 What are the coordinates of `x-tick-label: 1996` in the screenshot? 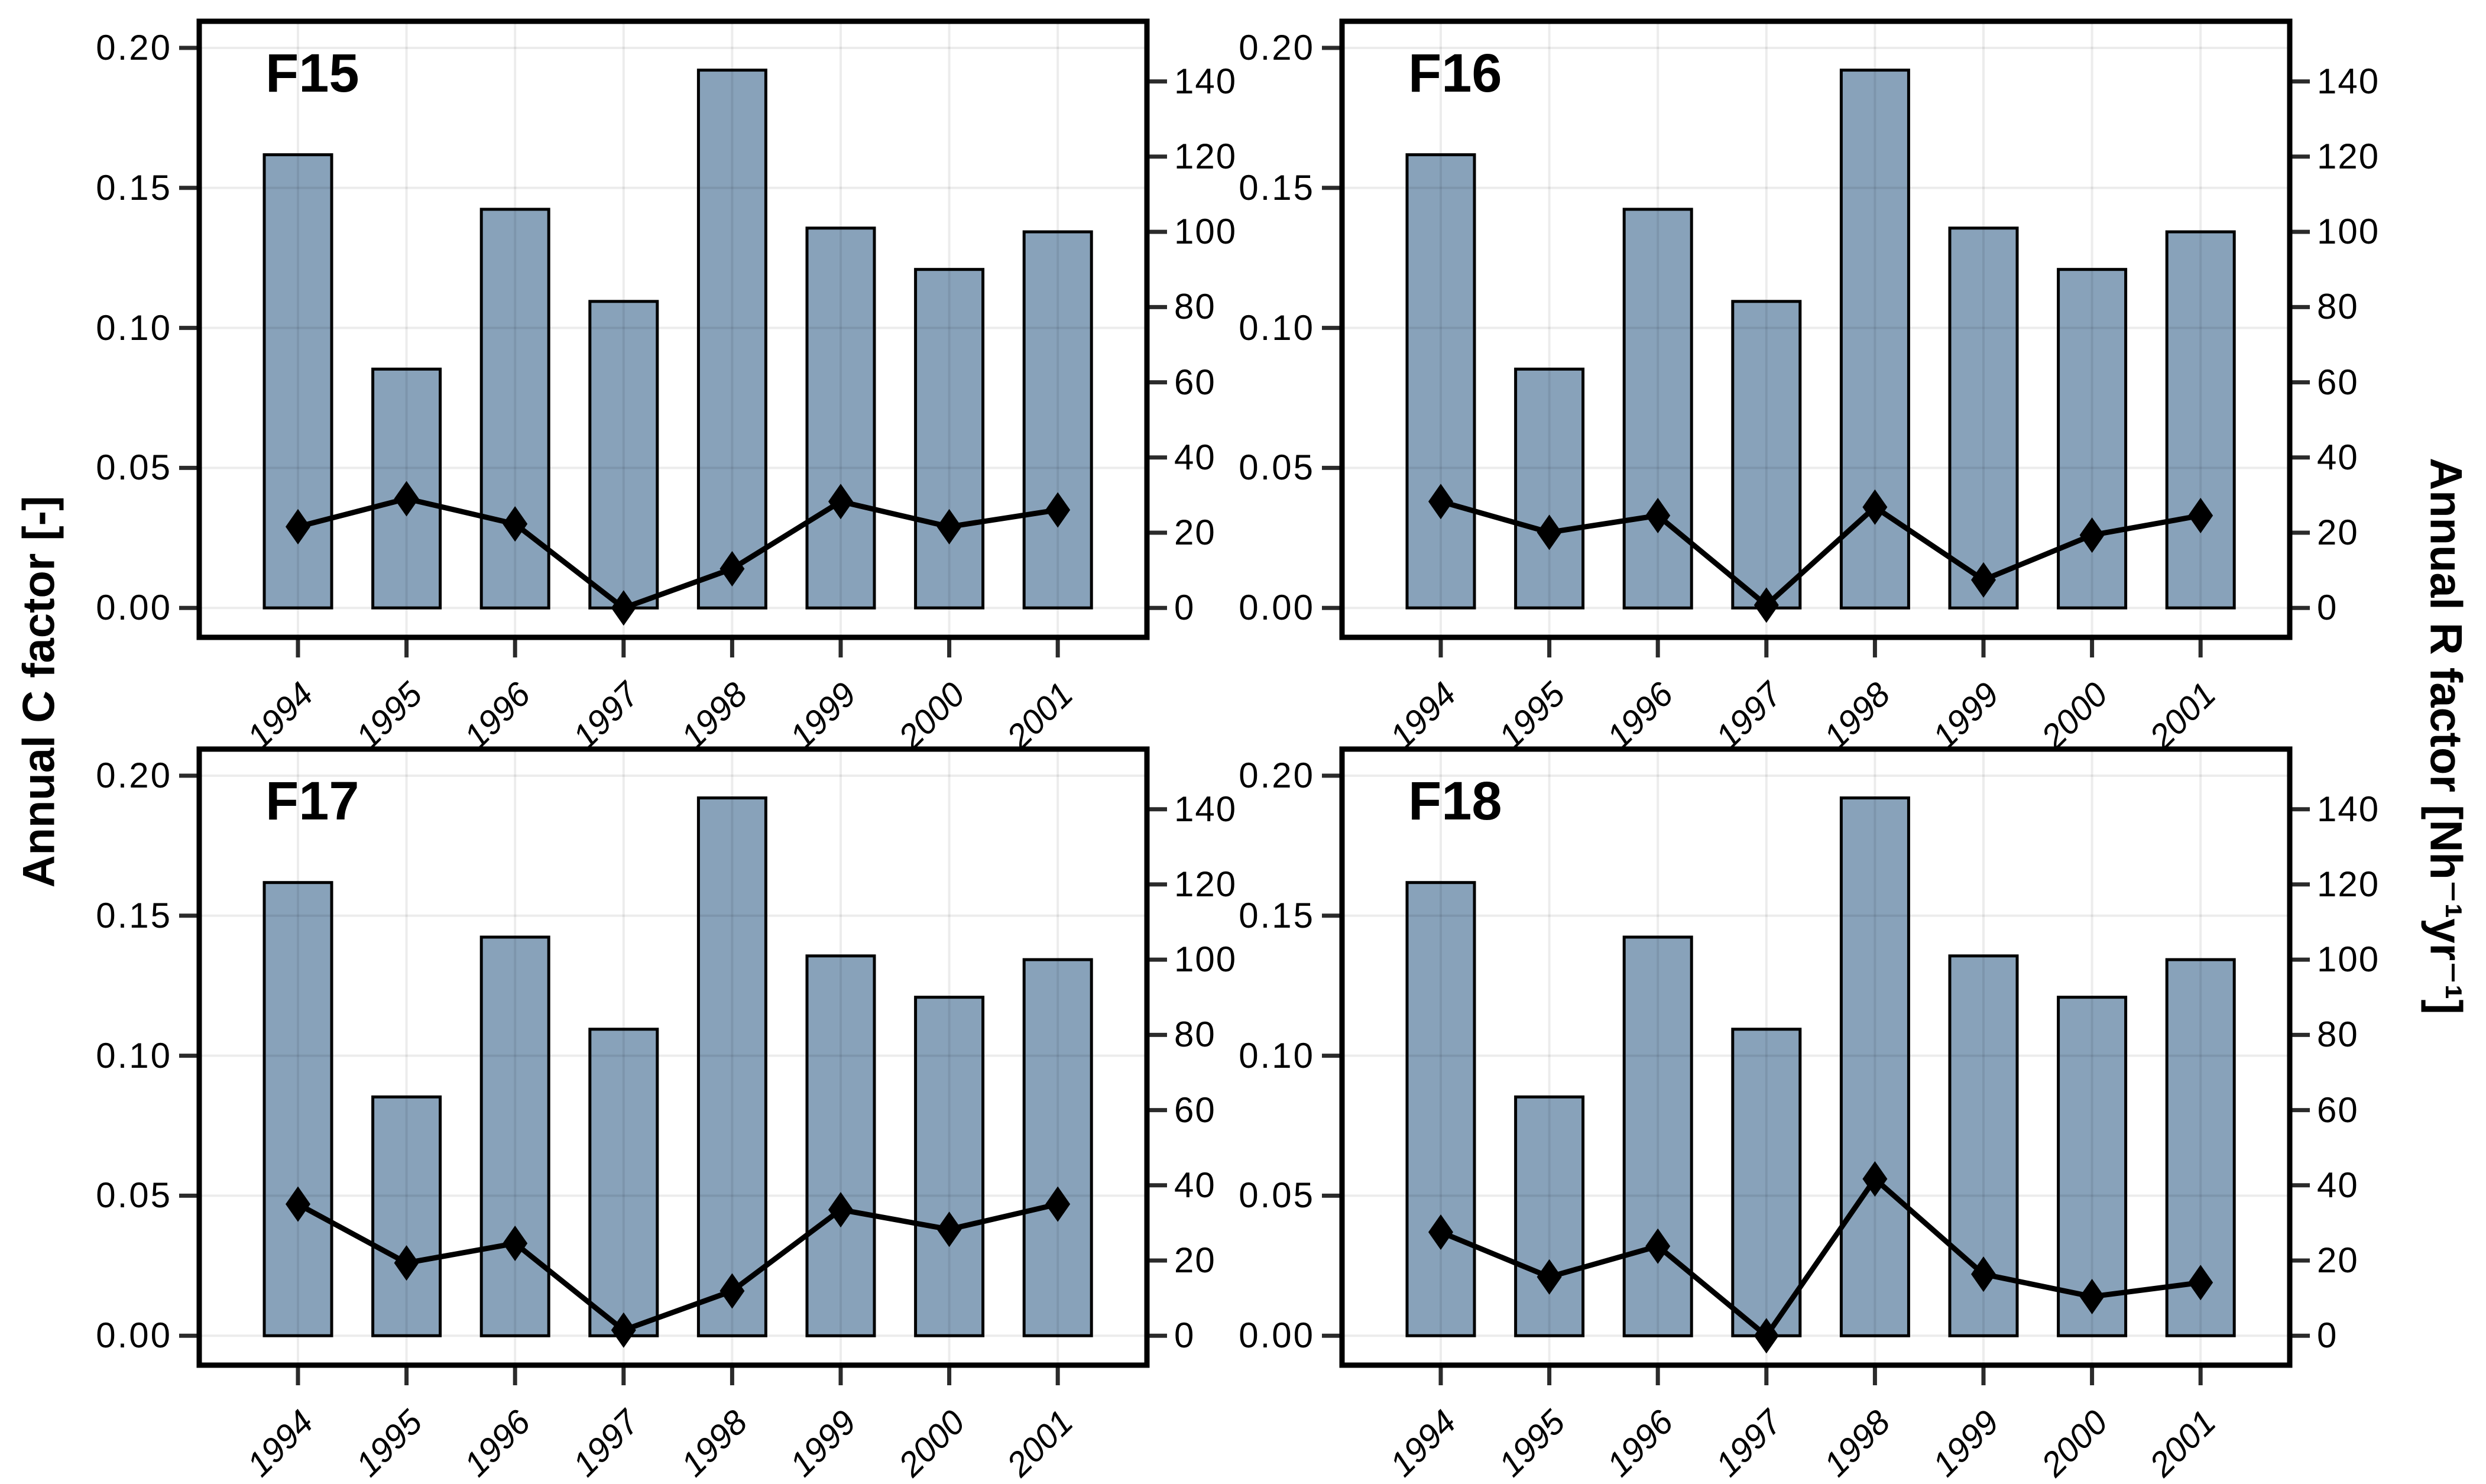 It's located at (497, 715).